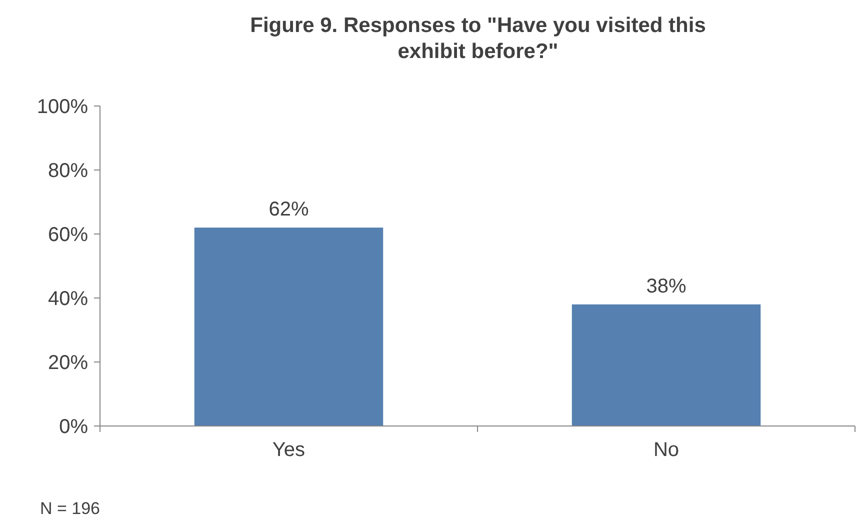 The height and width of the screenshot is (525, 860). What do you see at coordinates (68, 363) in the screenshot?
I see `y-tick-label: 20%` at bounding box center [68, 363].